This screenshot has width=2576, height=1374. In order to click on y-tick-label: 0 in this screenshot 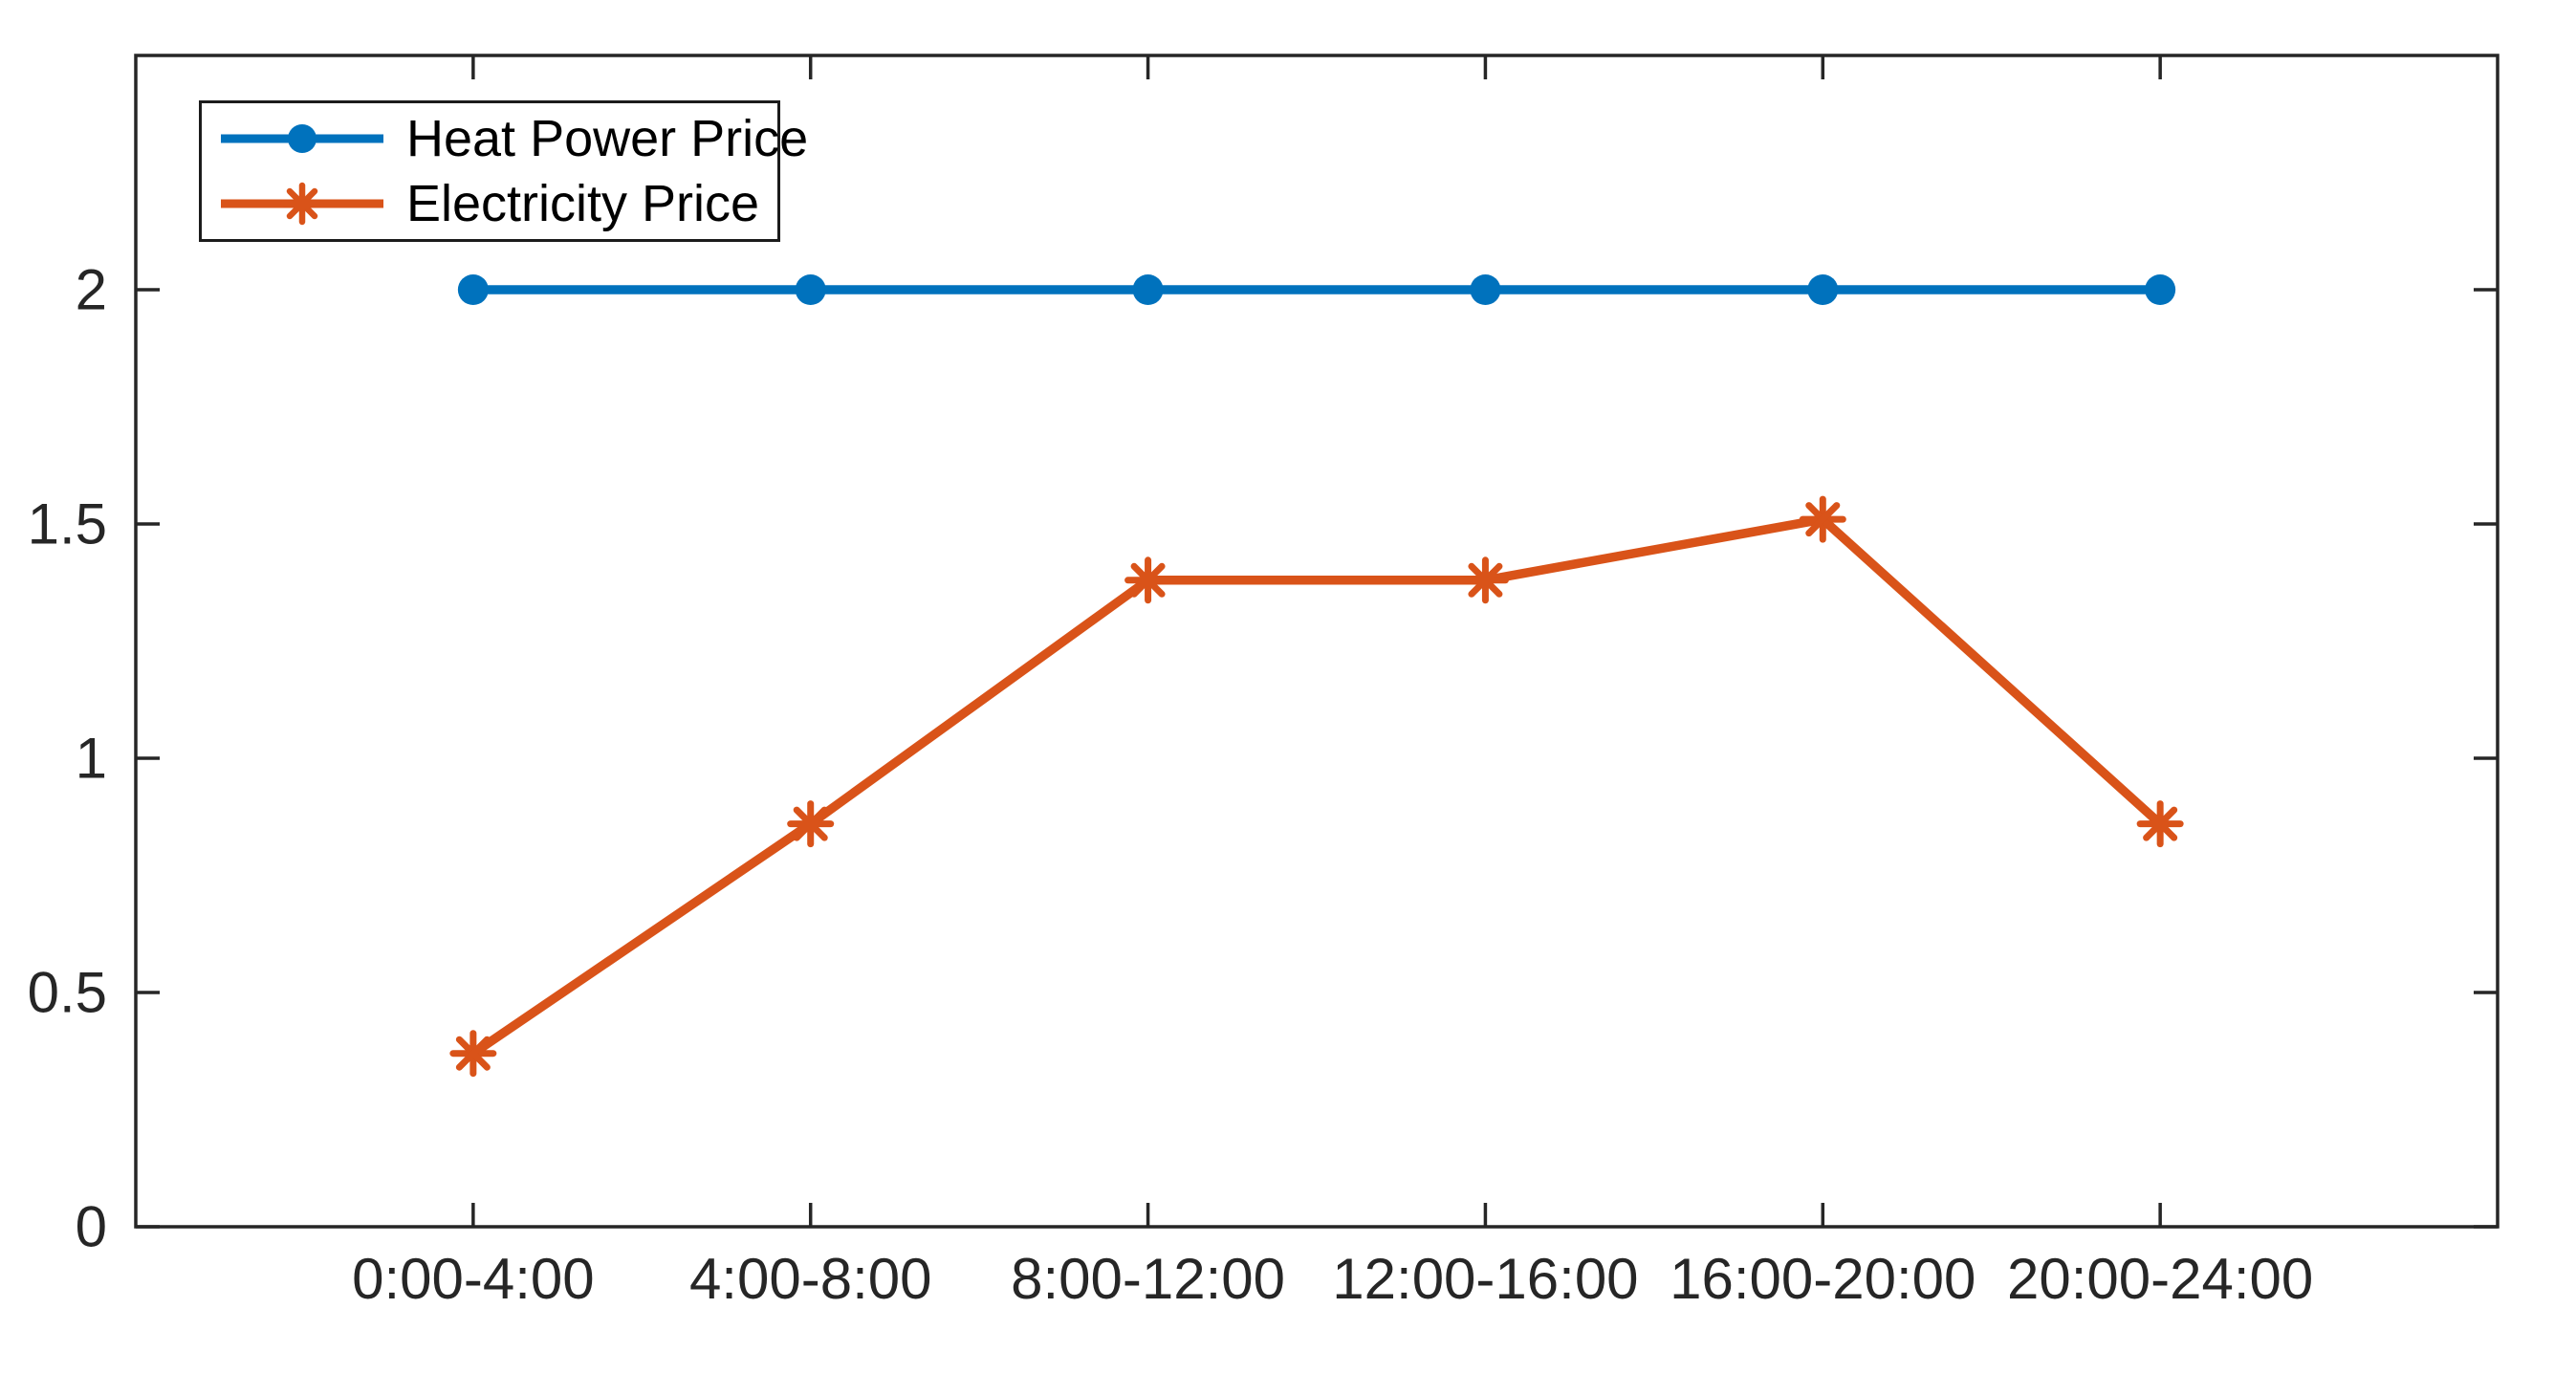, I will do `click(91, 1227)`.